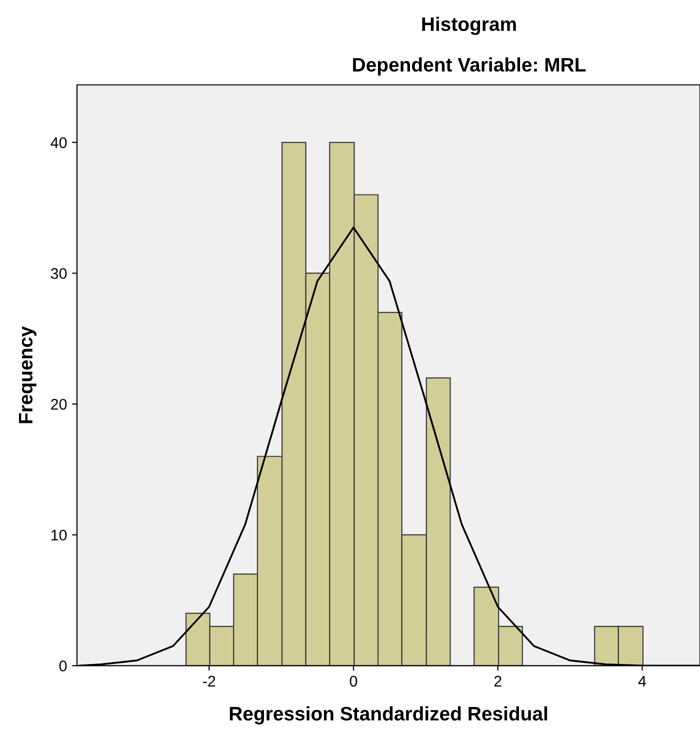 The height and width of the screenshot is (738, 700). I want to click on x-tick-label: -2, so click(209, 681).